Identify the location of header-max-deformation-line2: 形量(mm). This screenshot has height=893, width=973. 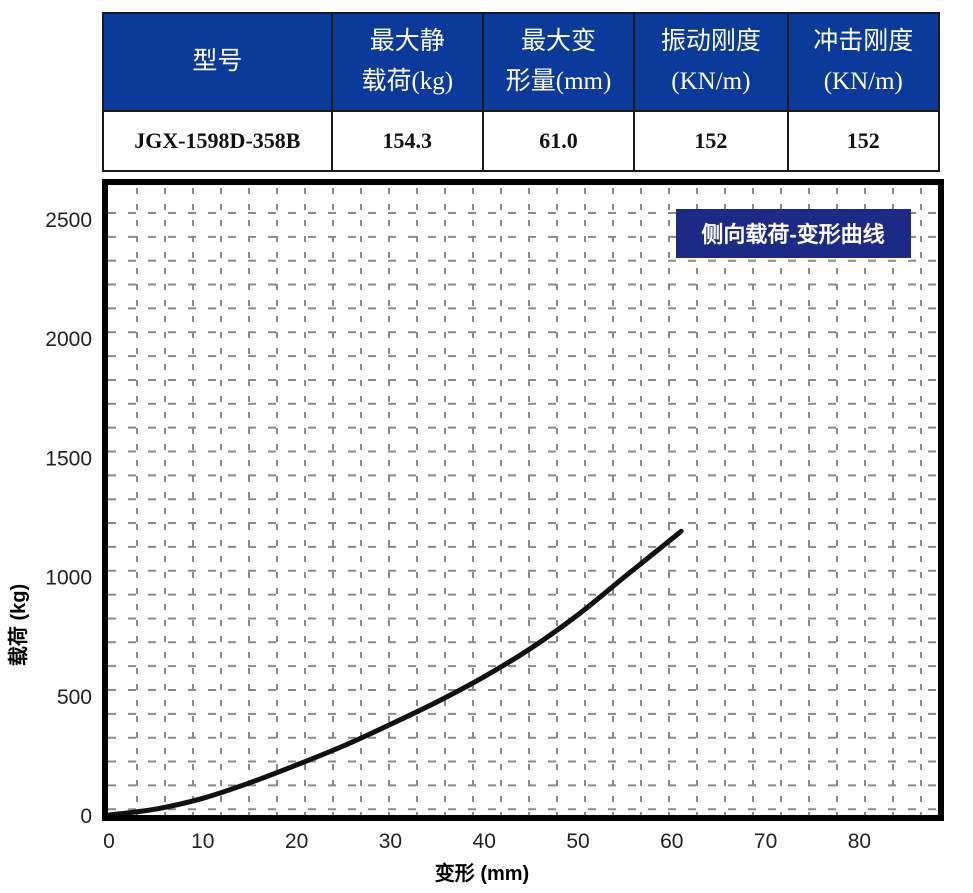
(558, 81).